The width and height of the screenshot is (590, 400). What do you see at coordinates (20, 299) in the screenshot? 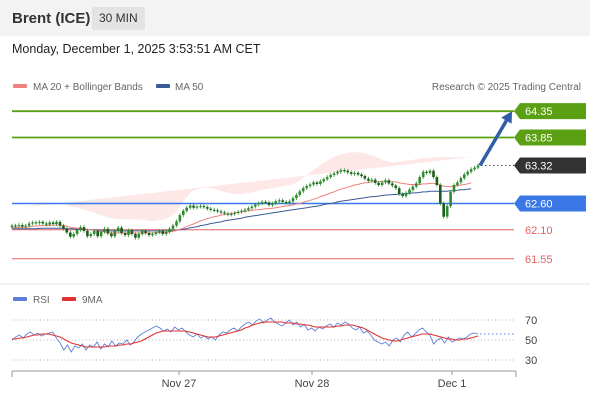
I see `legend-swatch-rsi` at bounding box center [20, 299].